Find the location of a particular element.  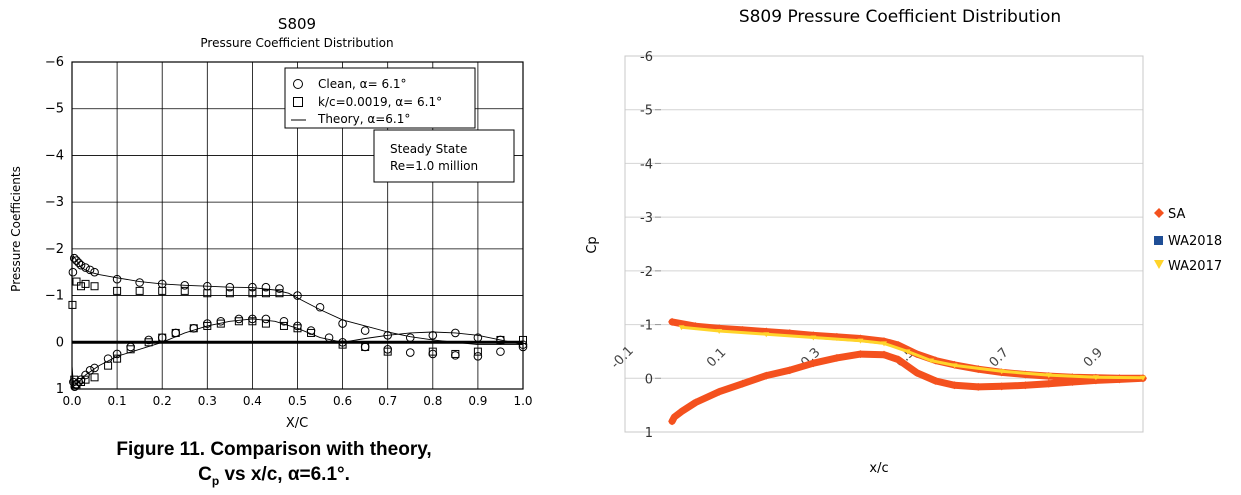

theory-line is located at coordinates (297, 320).